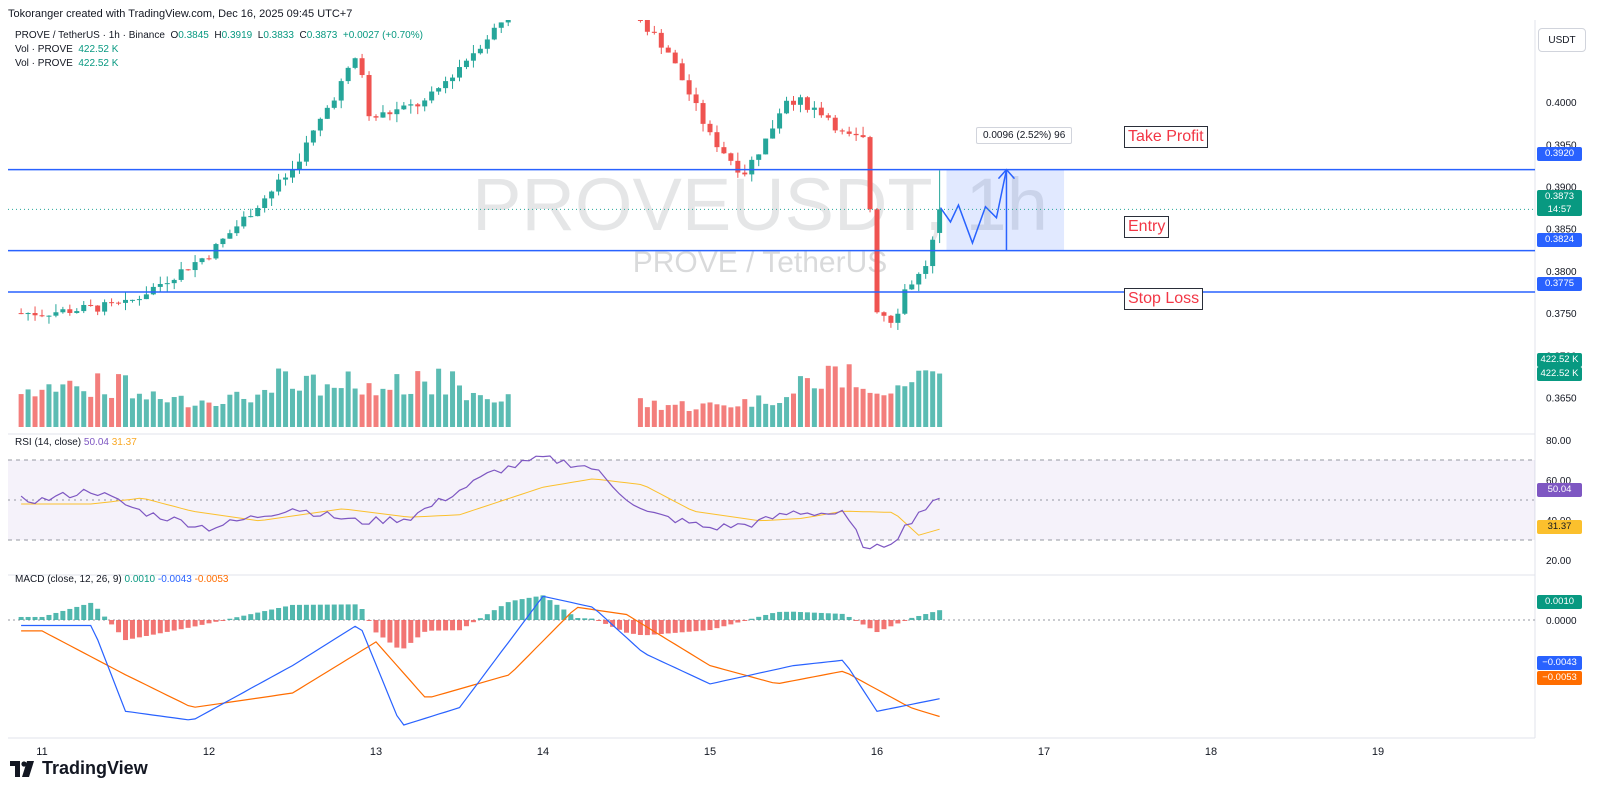  I want to click on rsi-legend: RSI (14, close) 50.04 31.37, so click(76, 442).